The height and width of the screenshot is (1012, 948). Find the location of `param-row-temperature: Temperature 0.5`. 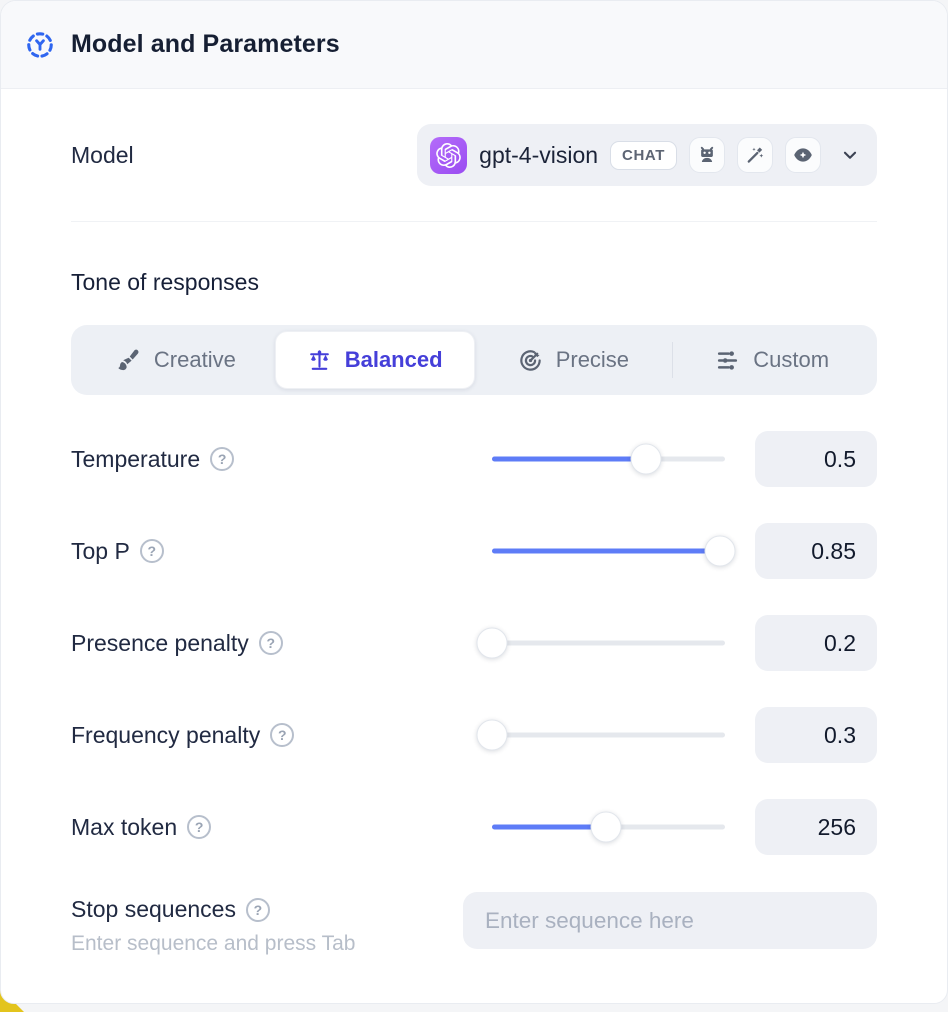

param-row-temperature: Temperature 0.5 is located at coordinates (474, 459).